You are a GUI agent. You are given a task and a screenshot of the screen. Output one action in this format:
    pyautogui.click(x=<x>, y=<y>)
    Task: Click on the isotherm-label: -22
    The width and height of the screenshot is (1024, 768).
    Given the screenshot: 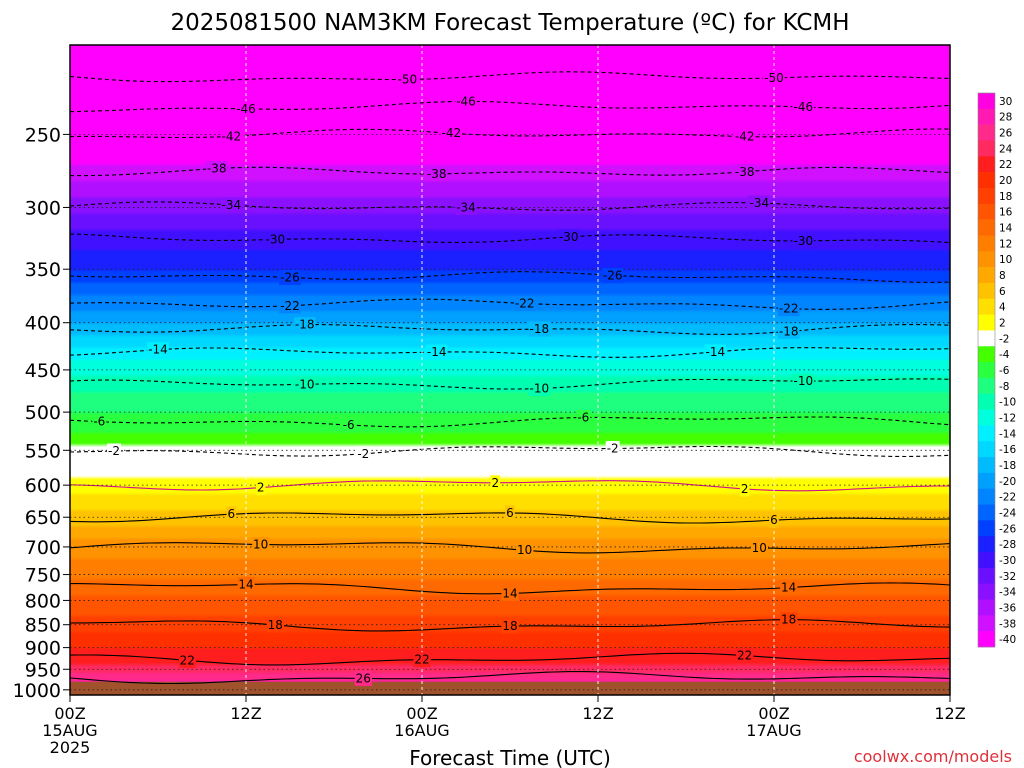 What is the action you would take?
    pyautogui.click(x=789, y=309)
    